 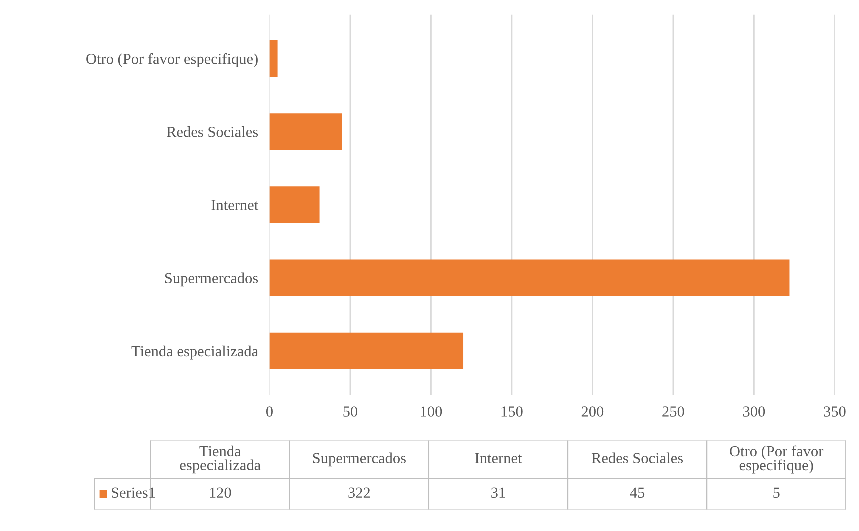 What do you see at coordinates (673, 411) in the screenshot?
I see `x-tick-label: 250` at bounding box center [673, 411].